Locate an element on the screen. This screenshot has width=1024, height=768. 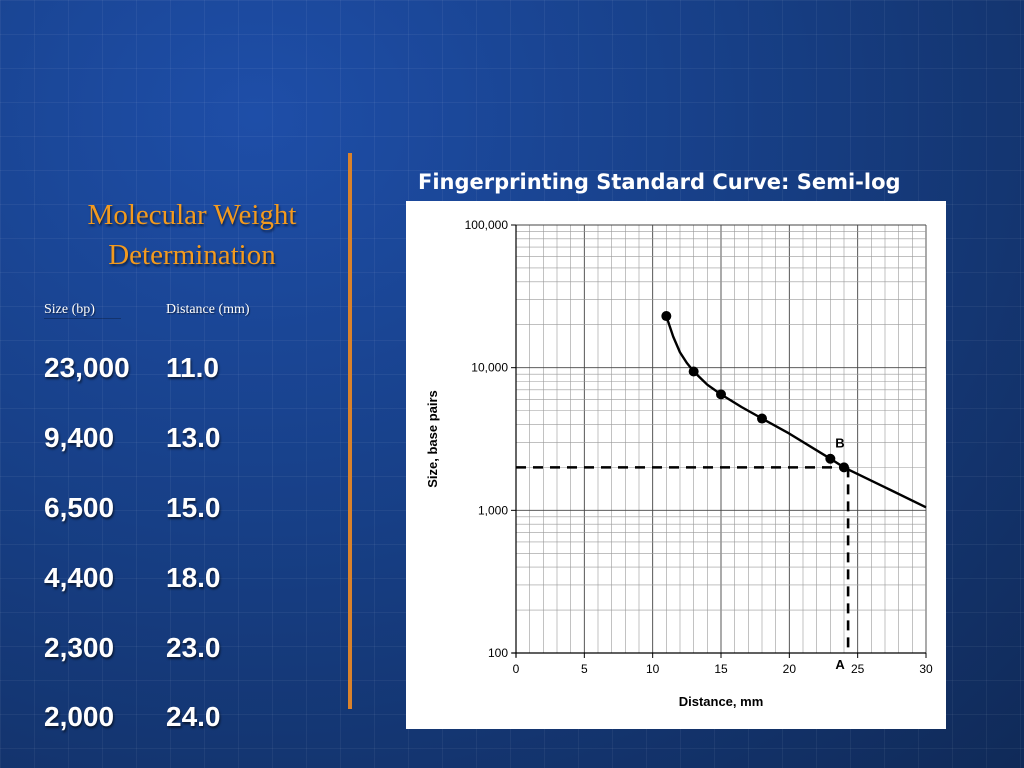
y-axis-label: Size, base pairs is located at coordinates (432, 439).